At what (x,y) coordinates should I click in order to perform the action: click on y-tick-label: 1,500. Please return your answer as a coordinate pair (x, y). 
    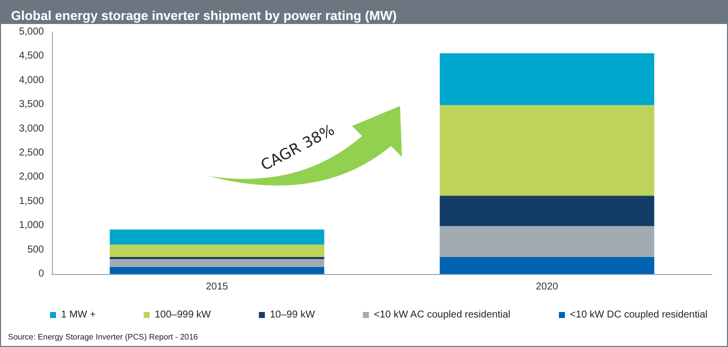
    Looking at the image, I should click on (31, 201).